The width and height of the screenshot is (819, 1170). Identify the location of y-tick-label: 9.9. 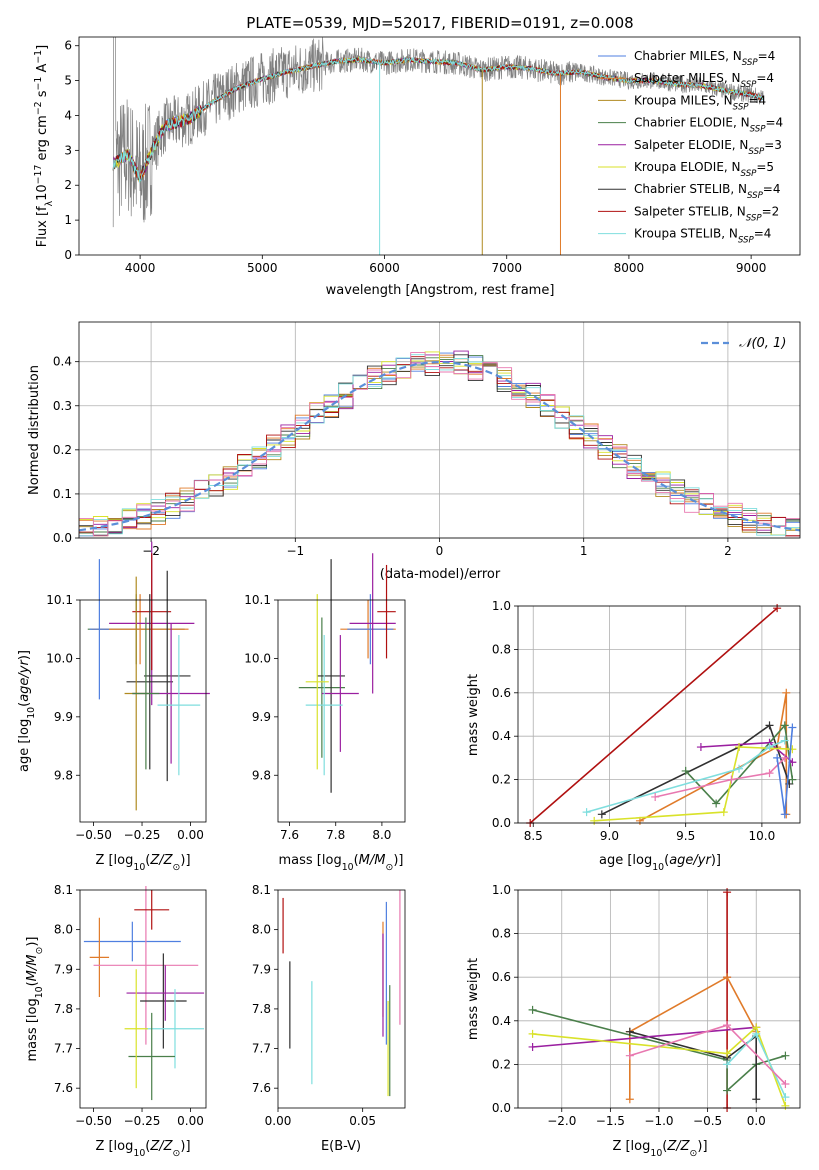
(63, 717).